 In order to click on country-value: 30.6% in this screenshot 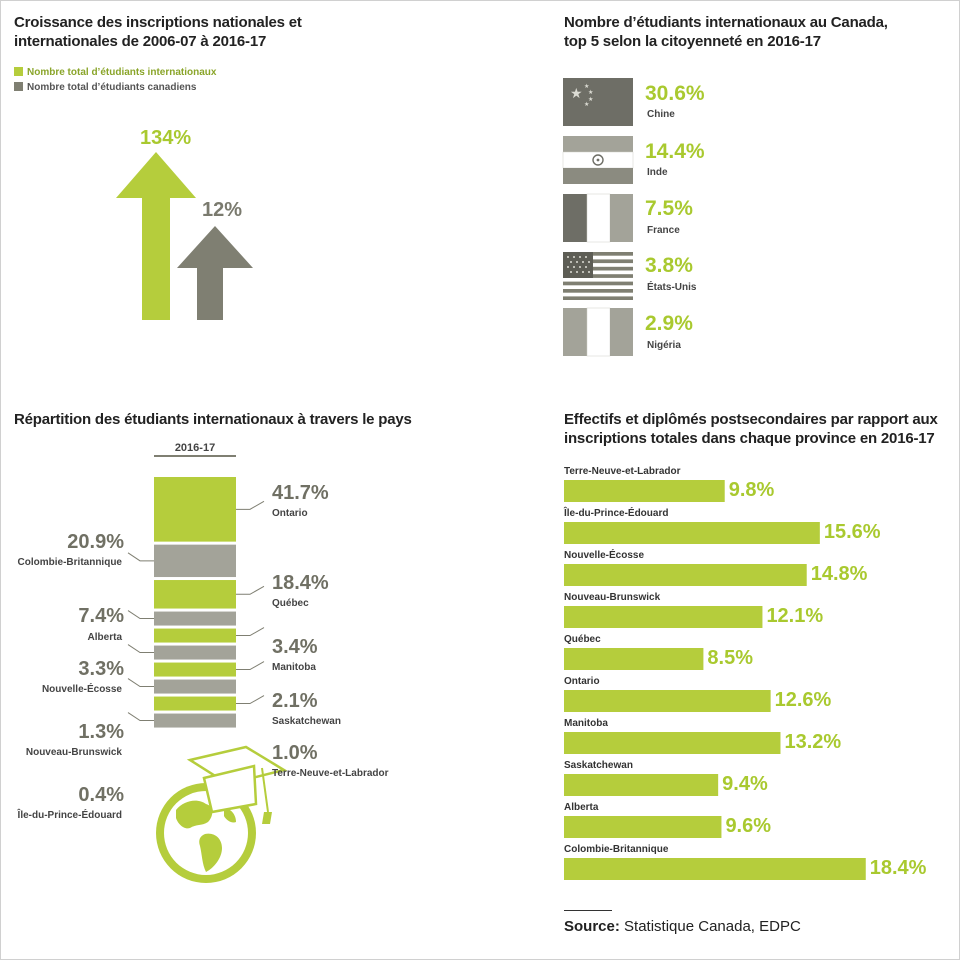, I will do `click(675, 93)`.